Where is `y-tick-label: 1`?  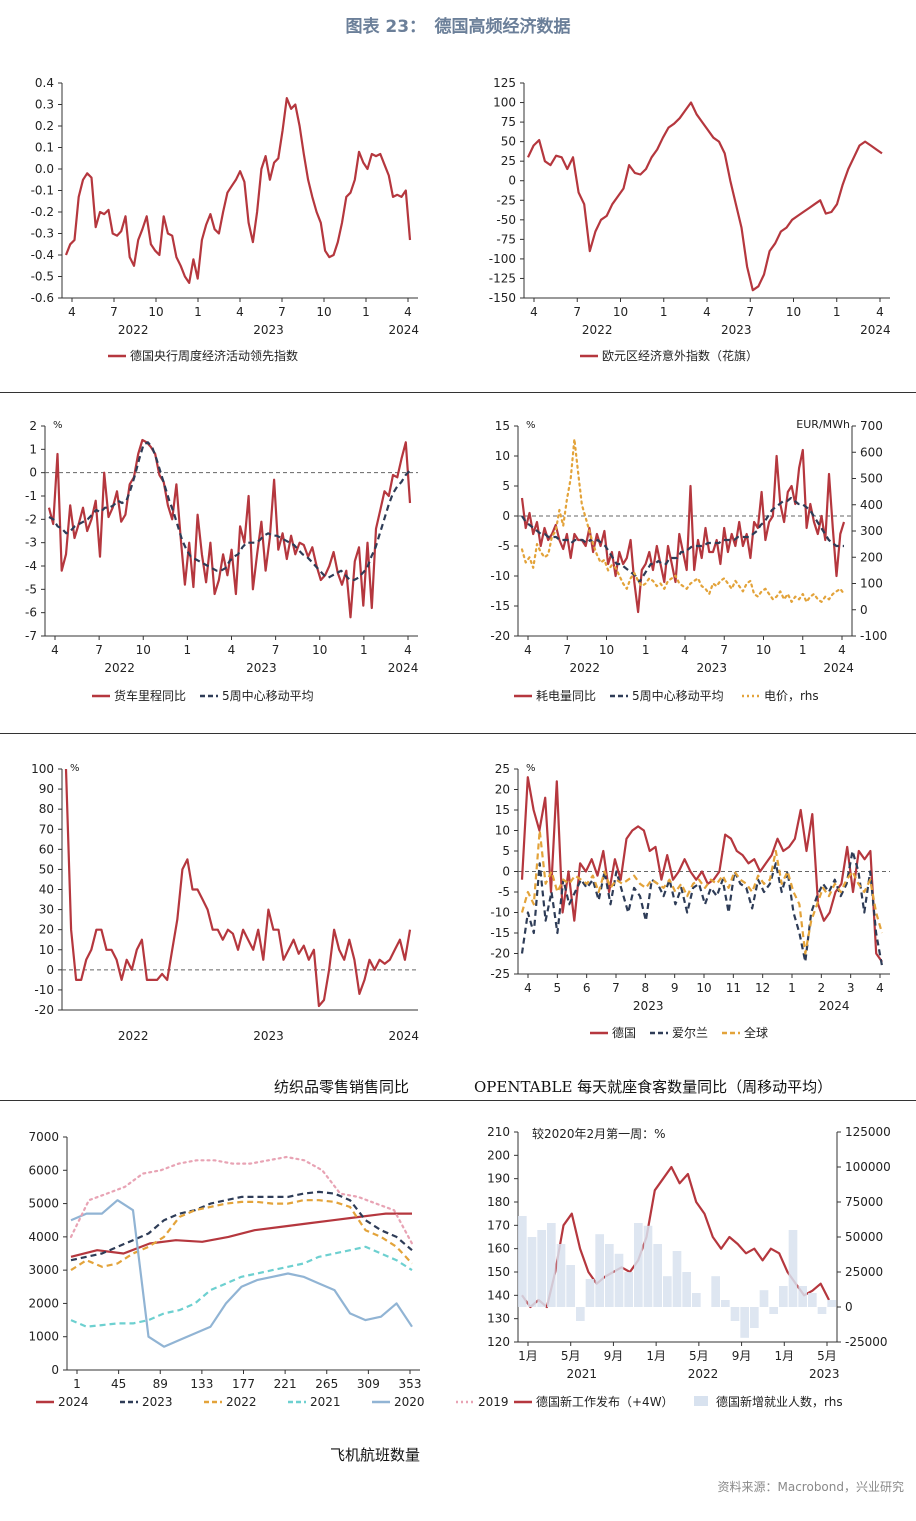 y-tick-label: 1 is located at coordinates (33, 449).